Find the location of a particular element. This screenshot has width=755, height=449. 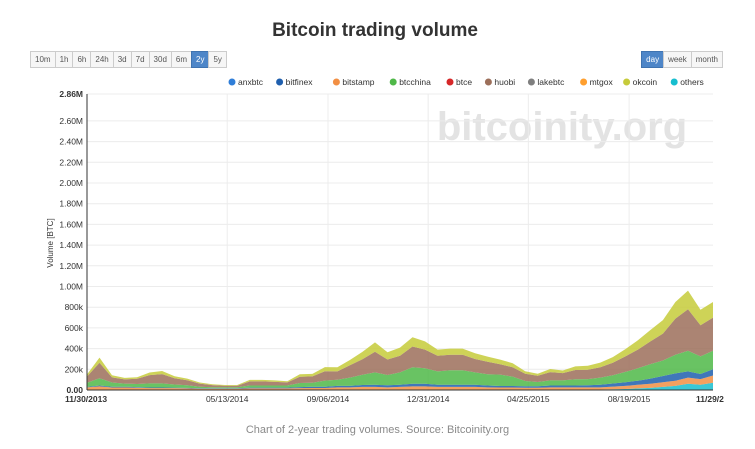

y-tick-label: 1.80M is located at coordinates (71, 204).